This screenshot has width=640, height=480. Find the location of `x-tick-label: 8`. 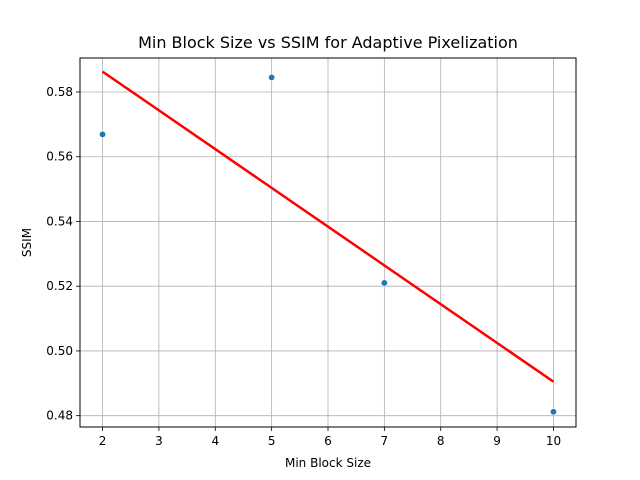

x-tick-label: 8 is located at coordinates (441, 441).